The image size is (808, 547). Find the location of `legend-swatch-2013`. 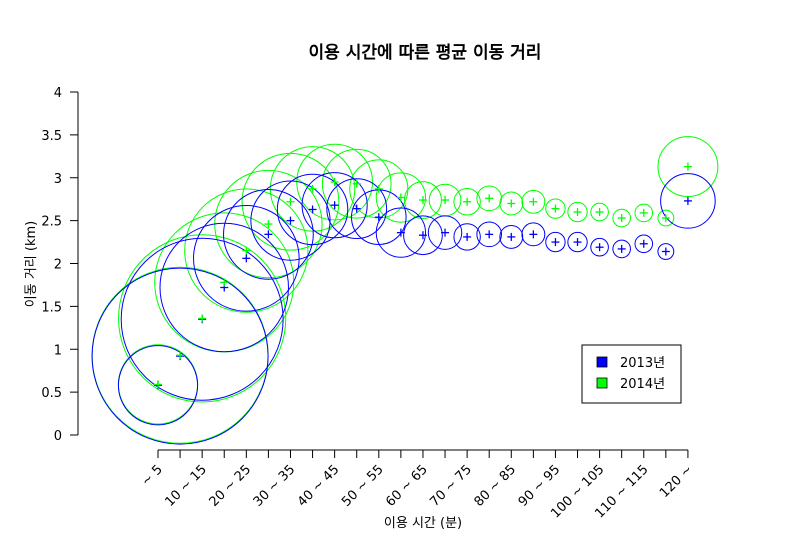

legend-swatch-2013 is located at coordinates (602, 362).